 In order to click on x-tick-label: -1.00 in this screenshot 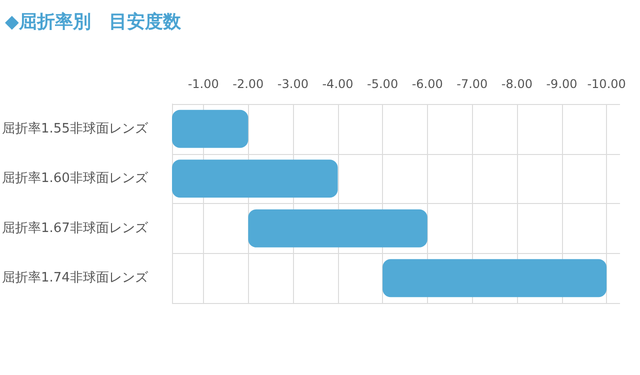, I will do `click(203, 84)`.